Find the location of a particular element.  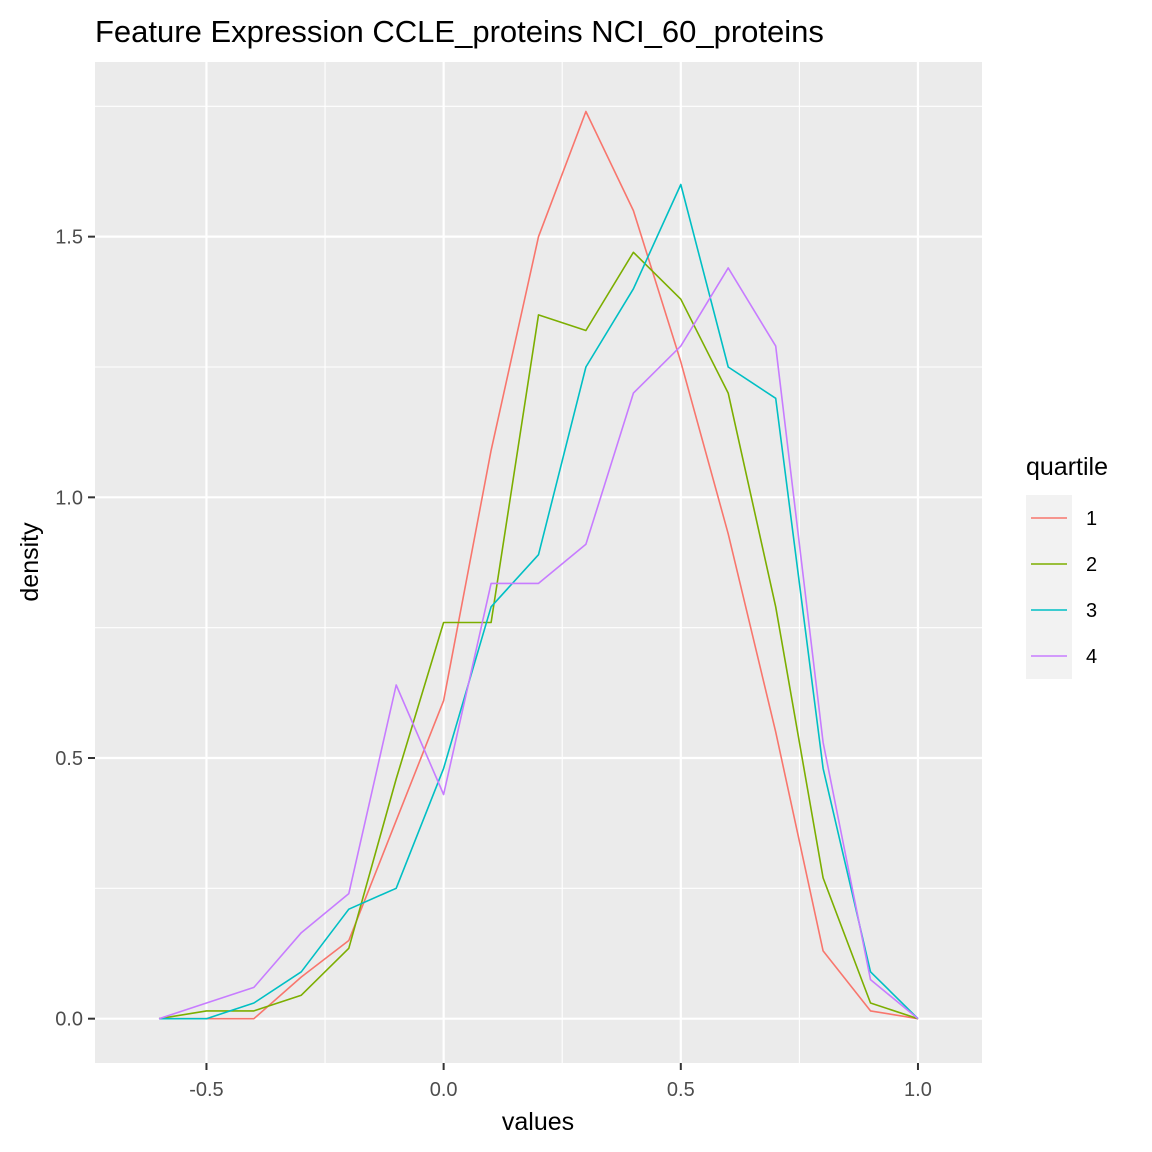

legend-title: quartile is located at coordinates (1067, 467).